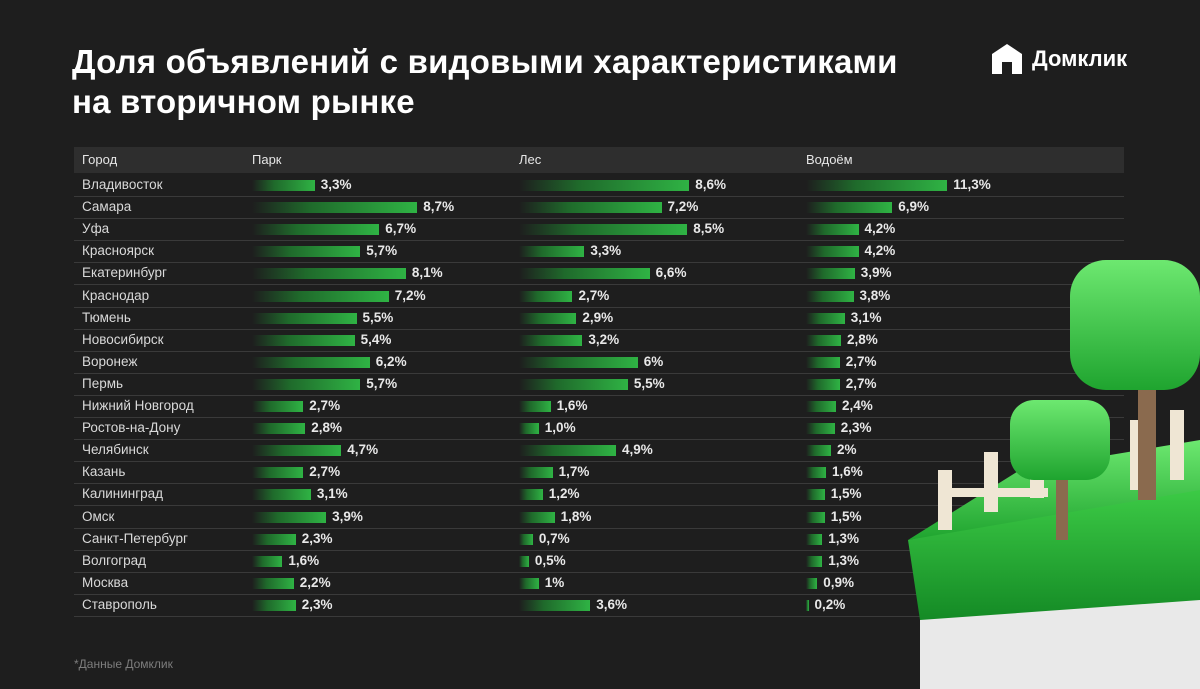 This screenshot has width=1200, height=689. I want to click on forest-value-label: 4,9%, so click(637, 450).